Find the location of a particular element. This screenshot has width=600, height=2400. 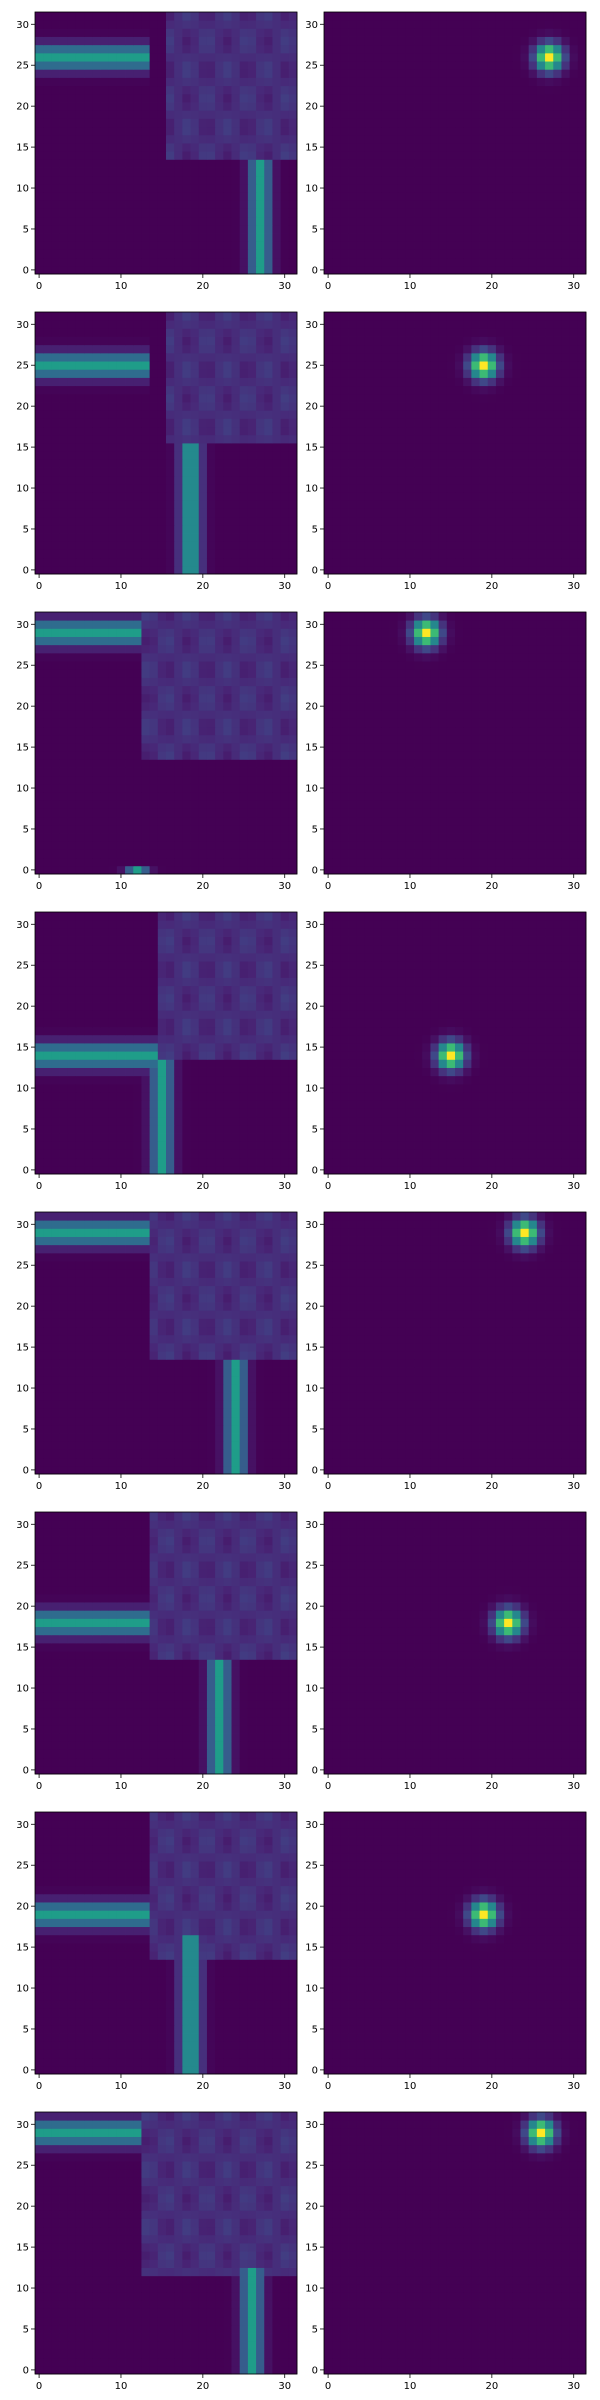

y-tick-label: 30 is located at coordinates (311, 25).